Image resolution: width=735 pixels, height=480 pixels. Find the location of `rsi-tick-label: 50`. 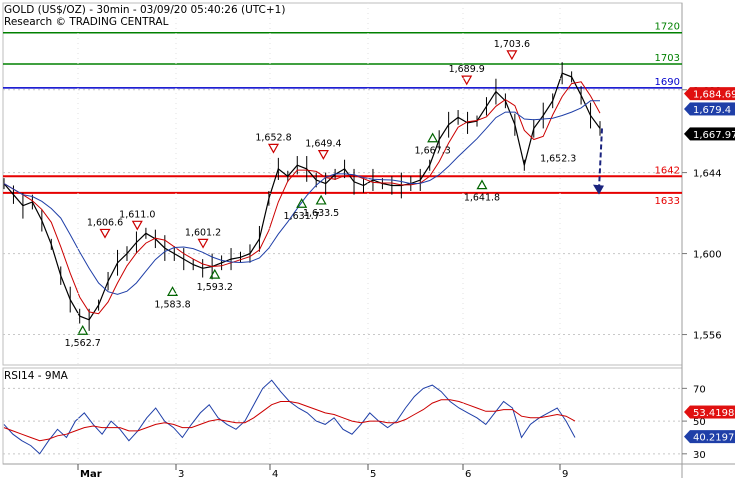

rsi-tick-label: 50 is located at coordinates (699, 422).